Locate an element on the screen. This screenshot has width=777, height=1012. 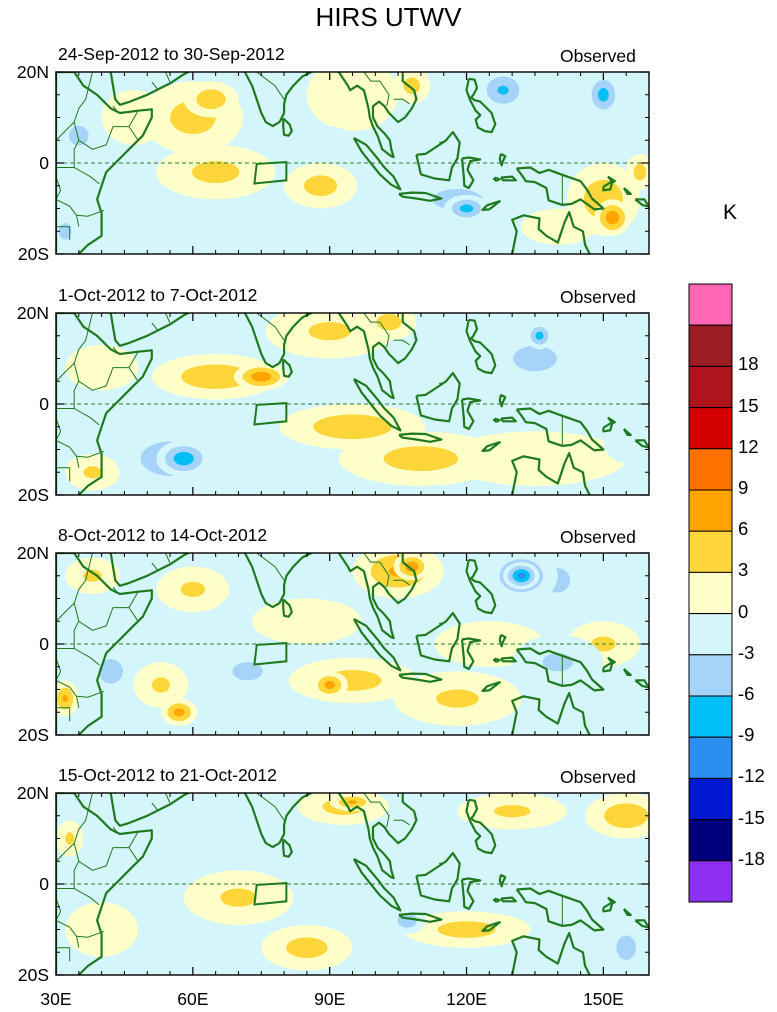
colorbar-label: 6 is located at coordinates (743, 529).